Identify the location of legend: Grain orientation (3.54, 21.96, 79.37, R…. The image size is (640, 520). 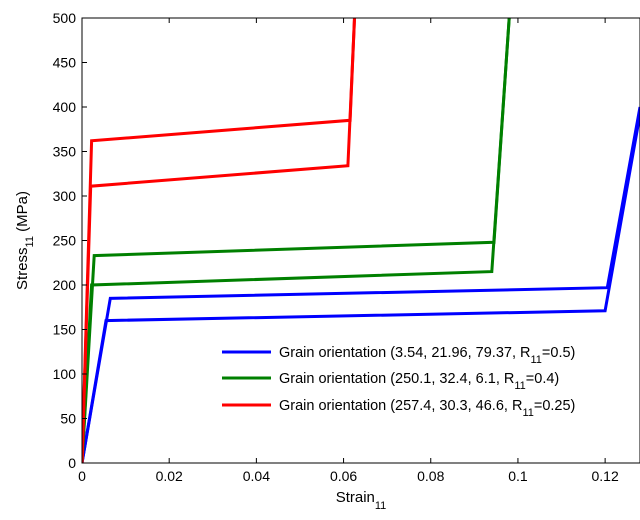
(398, 382).